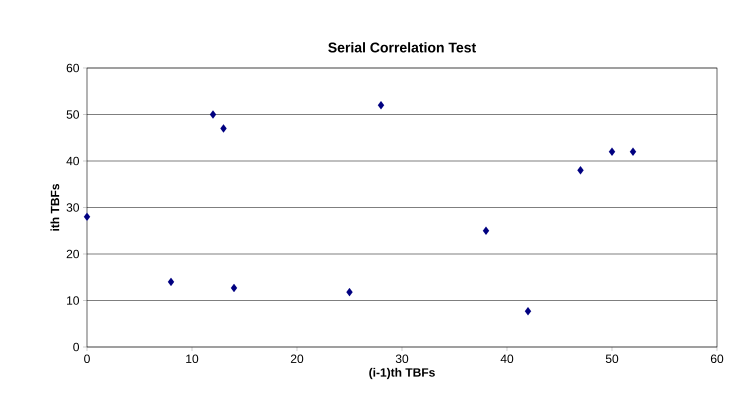  I want to click on x-axis-title: (i-1)th TBFs, so click(402, 374).